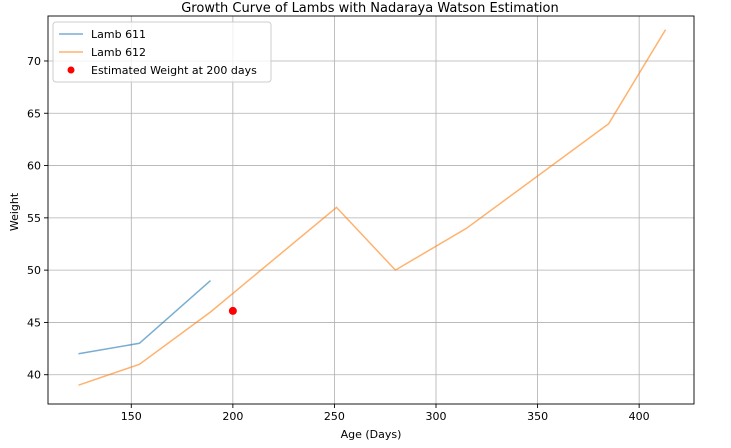  Describe the element at coordinates (334, 416) in the screenshot. I see `x-tick-label: 250` at that location.